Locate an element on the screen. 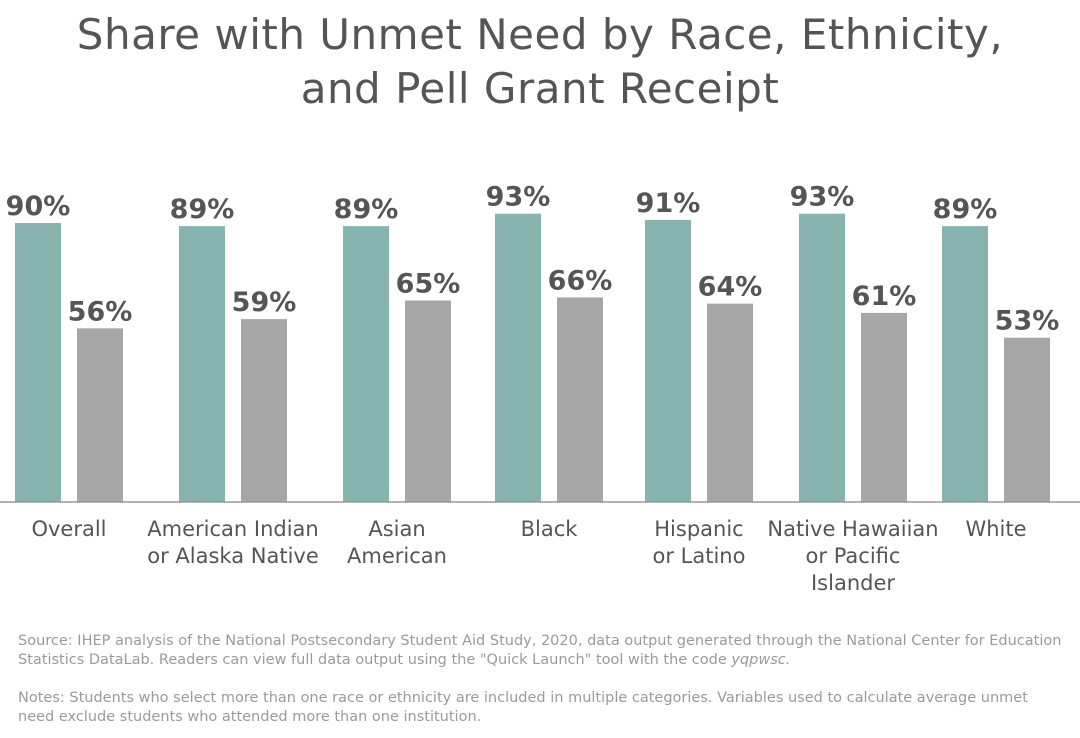  category-label-5-line-0: Native Hawaiian is located at coordinates (852, 529).